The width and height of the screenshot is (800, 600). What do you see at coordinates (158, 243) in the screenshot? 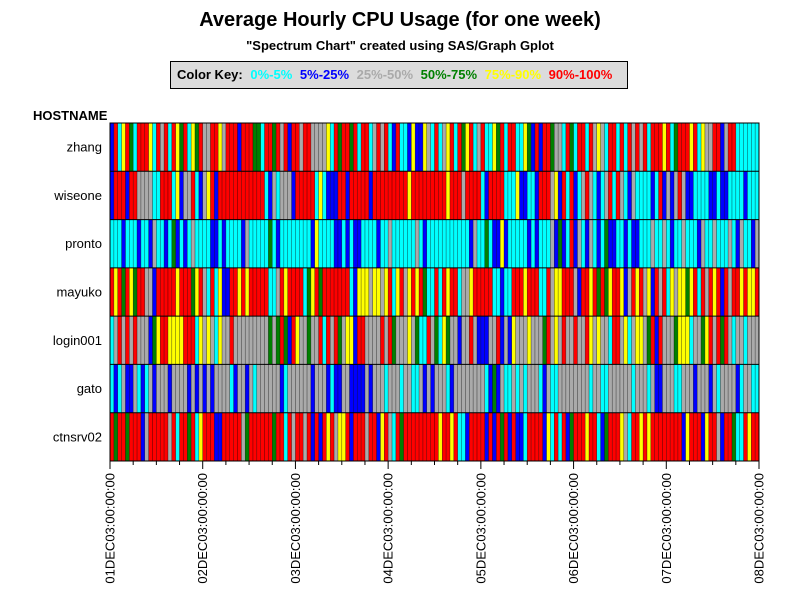
I see `cell-pronto-h12` at bounding box center [158, 243].